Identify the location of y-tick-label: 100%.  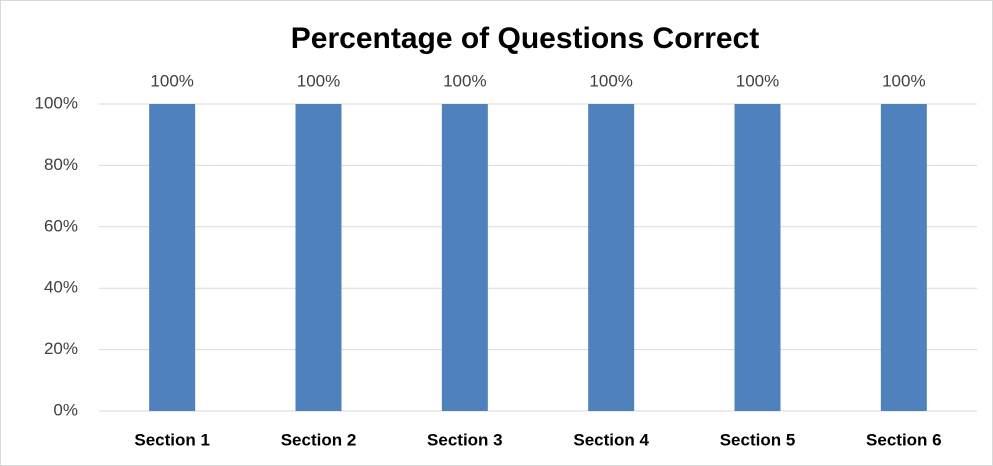
(56, 102).